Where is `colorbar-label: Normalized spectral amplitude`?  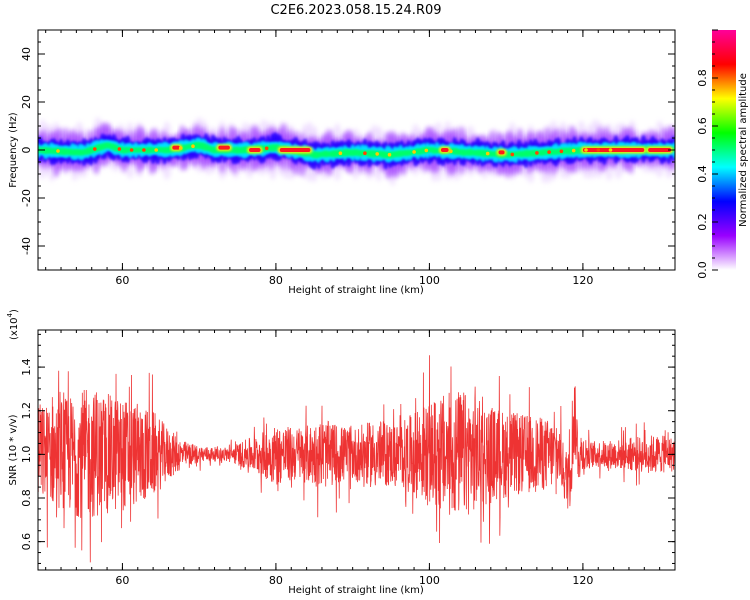 colorbar-label: Normalized spectral amplitude is located at coordinates (743, 150).